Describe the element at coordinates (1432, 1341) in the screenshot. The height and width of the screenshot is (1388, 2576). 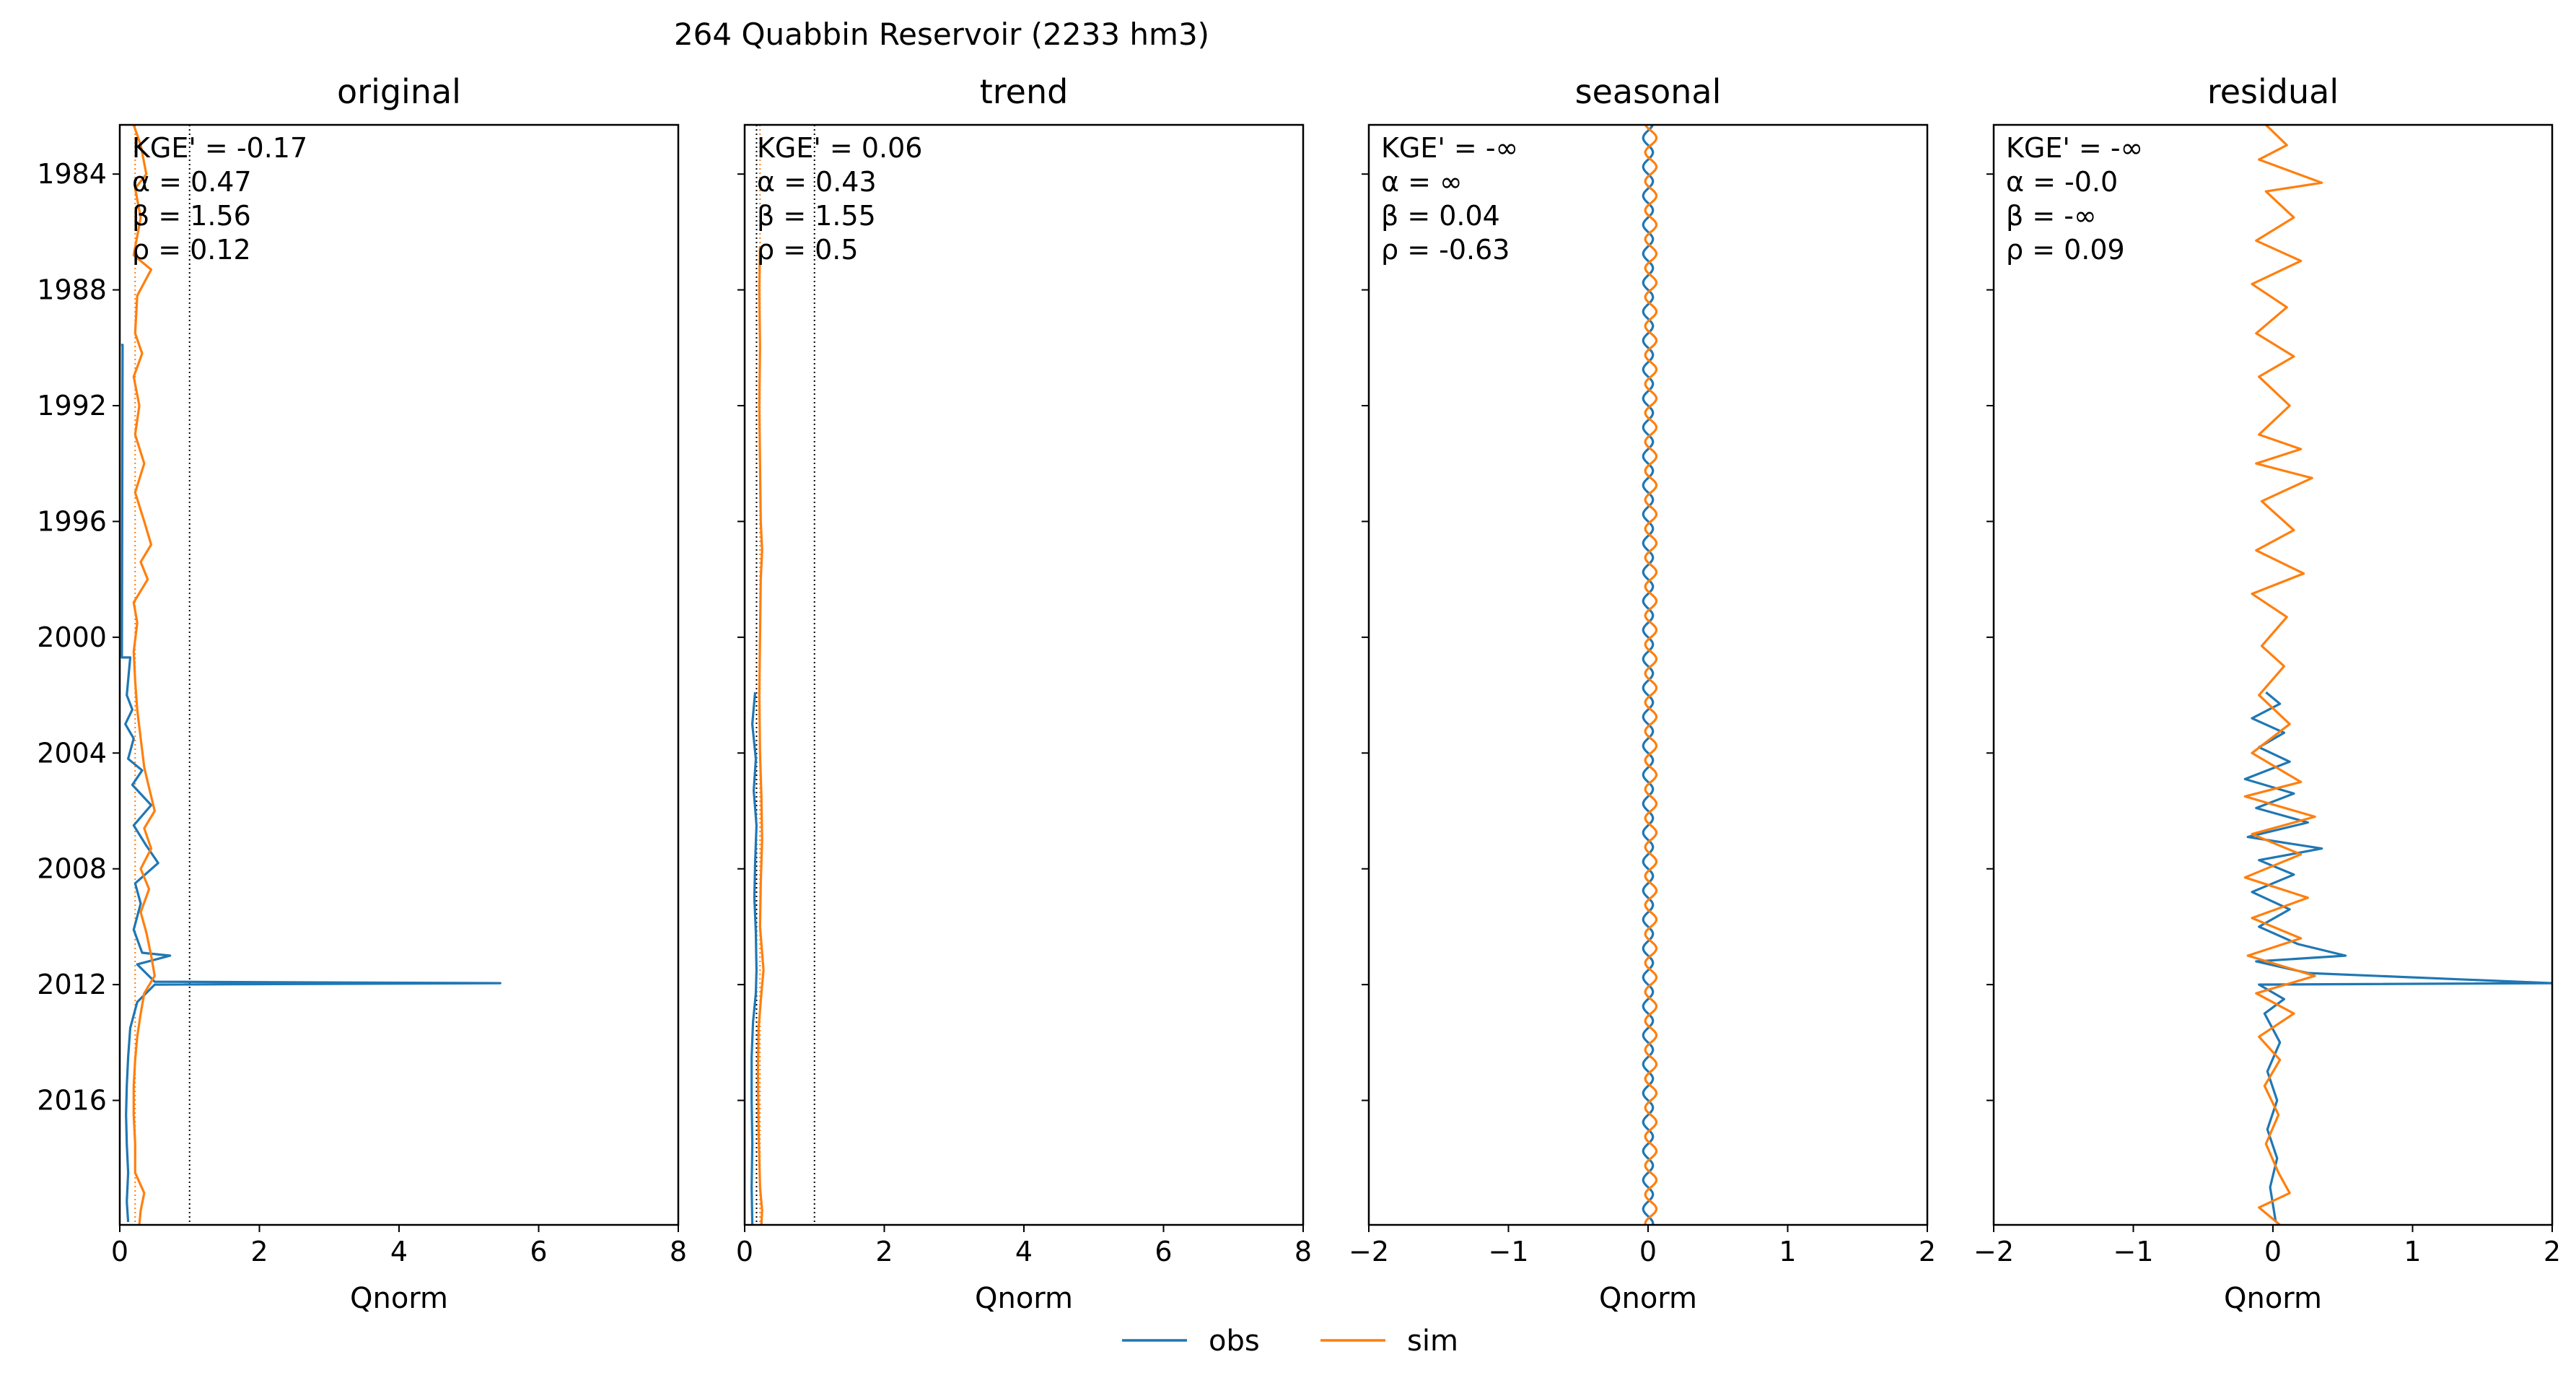
I see `legend-label-sim: sim` at that location.